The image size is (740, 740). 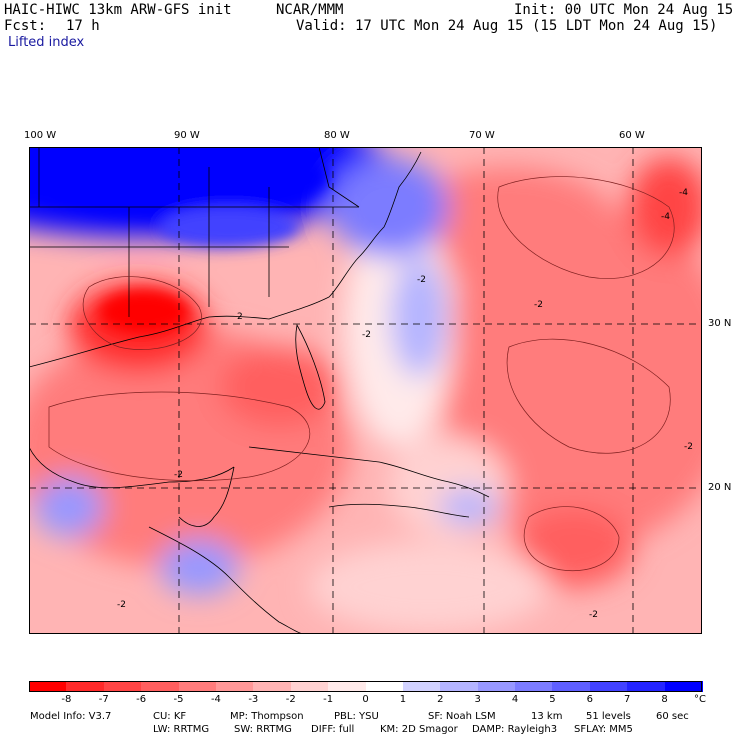 I want to click on colorbar-label: -6, so click(x=141, y=699).